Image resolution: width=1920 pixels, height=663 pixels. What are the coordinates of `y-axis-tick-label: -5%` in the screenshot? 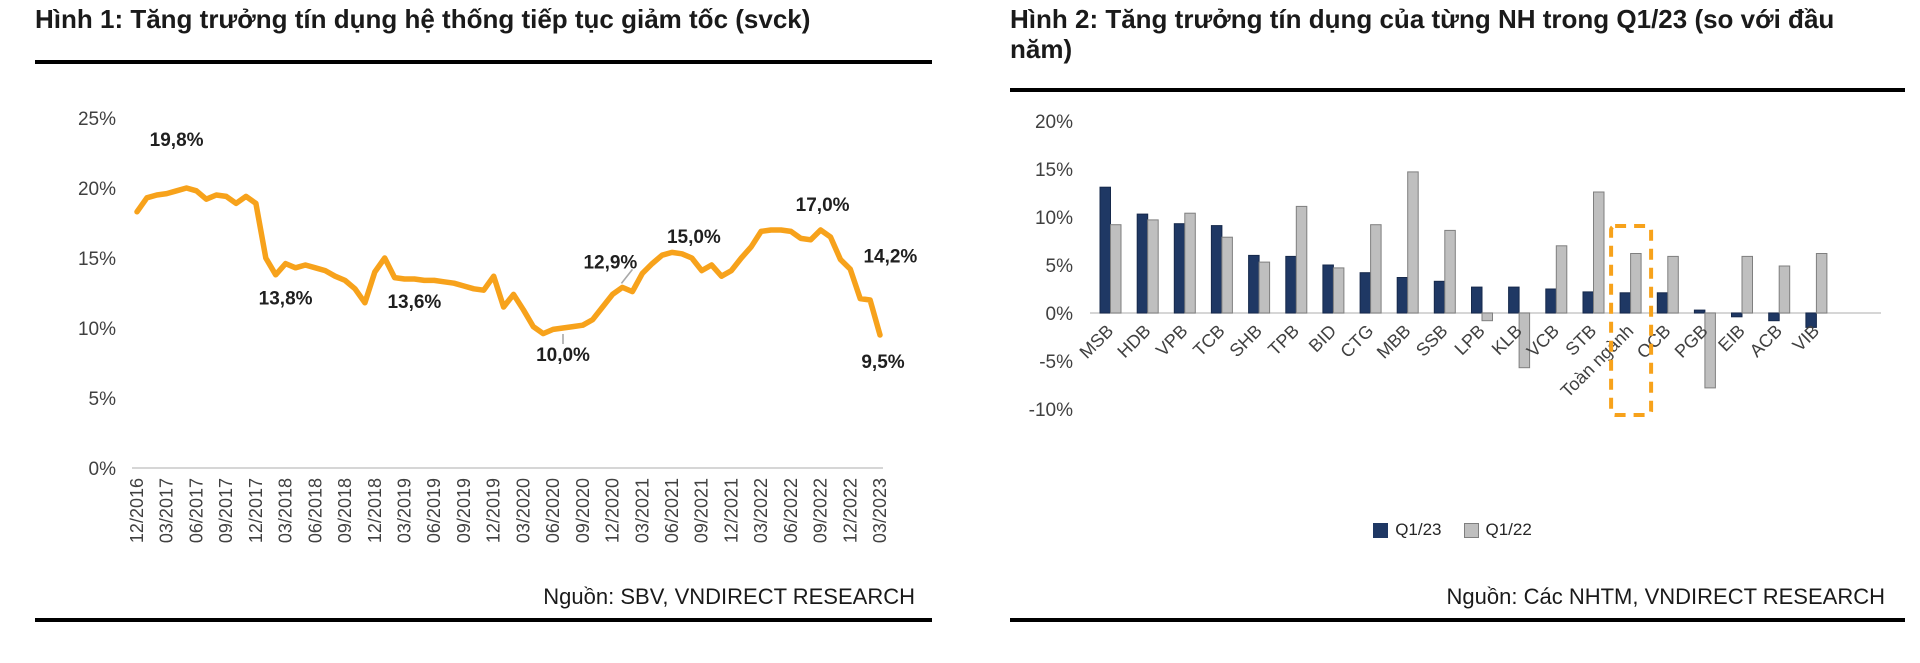 It's located at (1056, 362).